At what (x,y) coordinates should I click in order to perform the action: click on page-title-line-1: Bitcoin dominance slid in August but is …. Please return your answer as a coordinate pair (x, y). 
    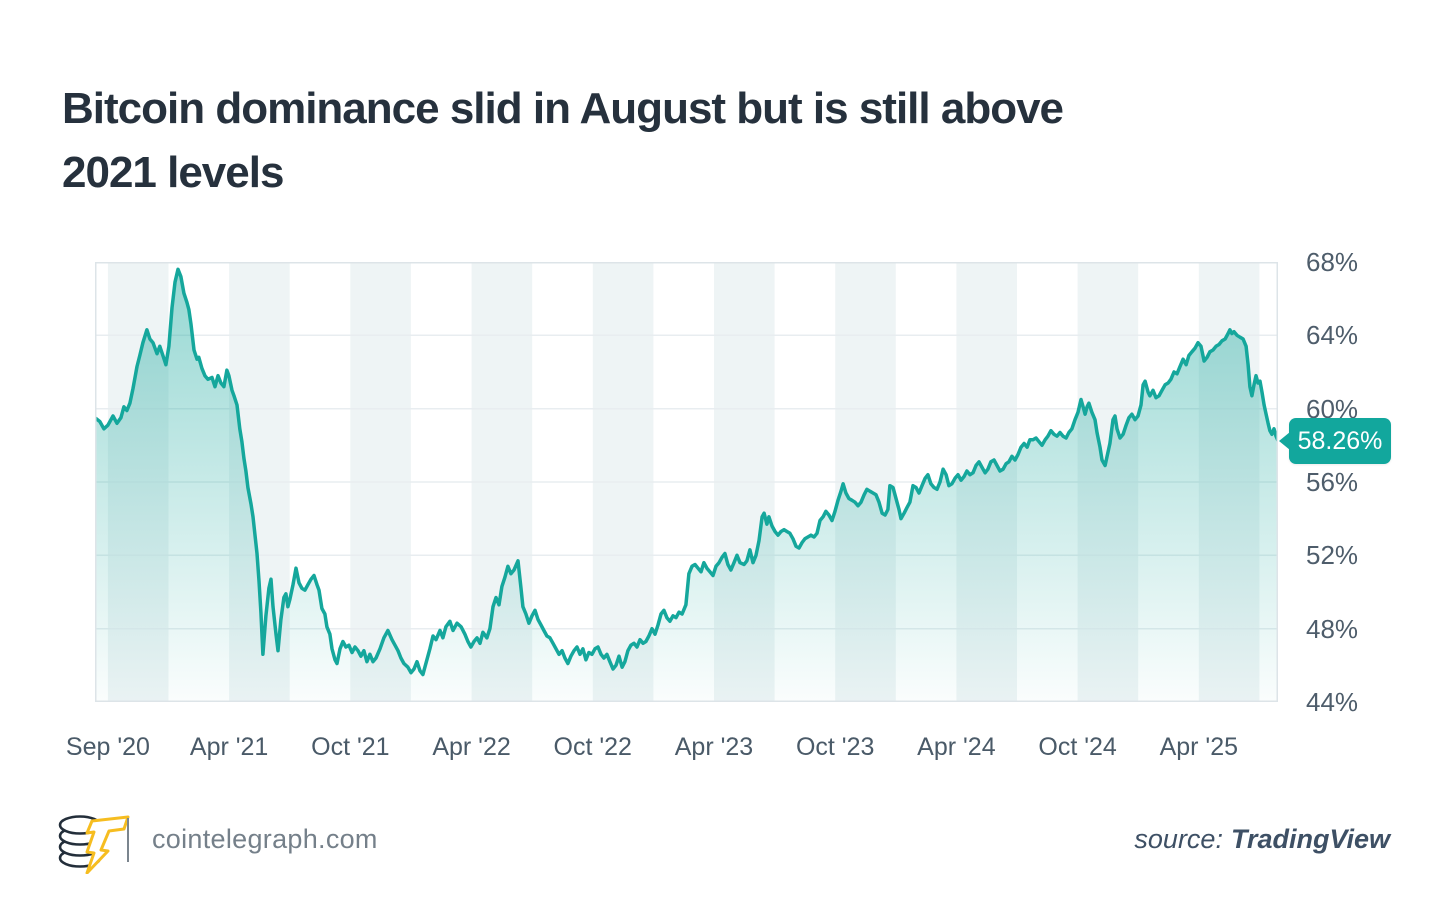
    Looking at the image, I should click on (563, 109).